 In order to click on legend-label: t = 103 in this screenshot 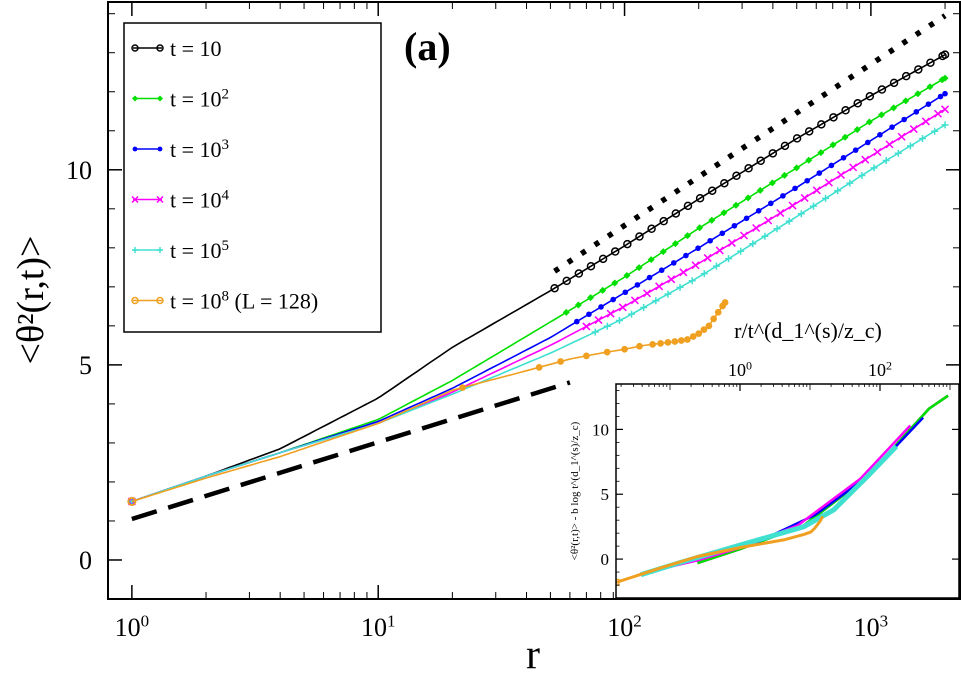, I will do `click(199, 149)`.